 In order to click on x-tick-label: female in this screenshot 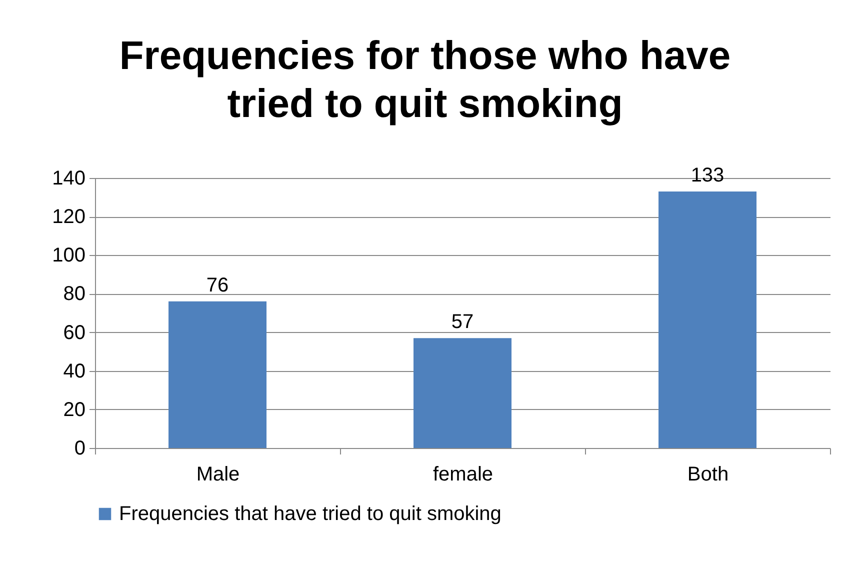, I will do `click(463, 475)`.